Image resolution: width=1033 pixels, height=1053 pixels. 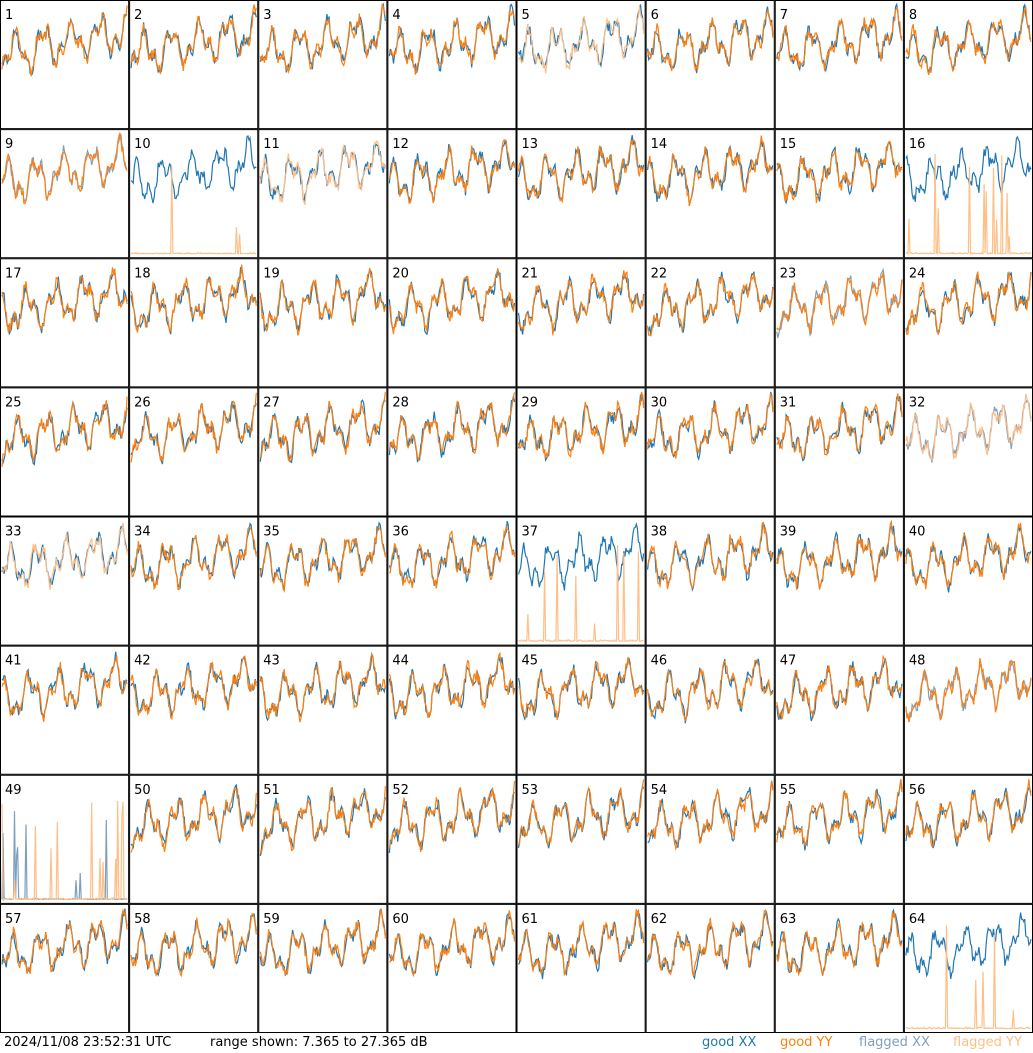 I want to click on panel-label: 47, so click(x=788, y=661).